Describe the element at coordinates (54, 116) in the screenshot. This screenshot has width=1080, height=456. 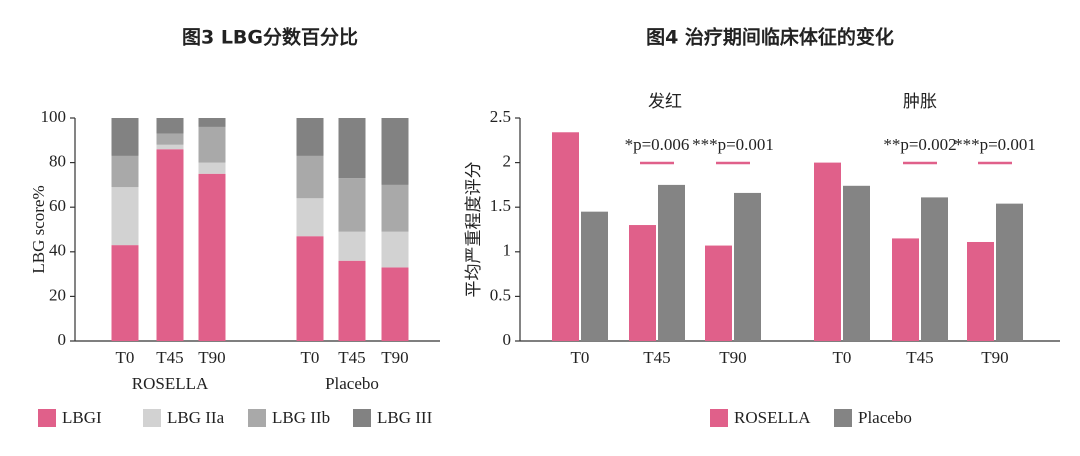
I see `y-tick-label: 100` at that location.